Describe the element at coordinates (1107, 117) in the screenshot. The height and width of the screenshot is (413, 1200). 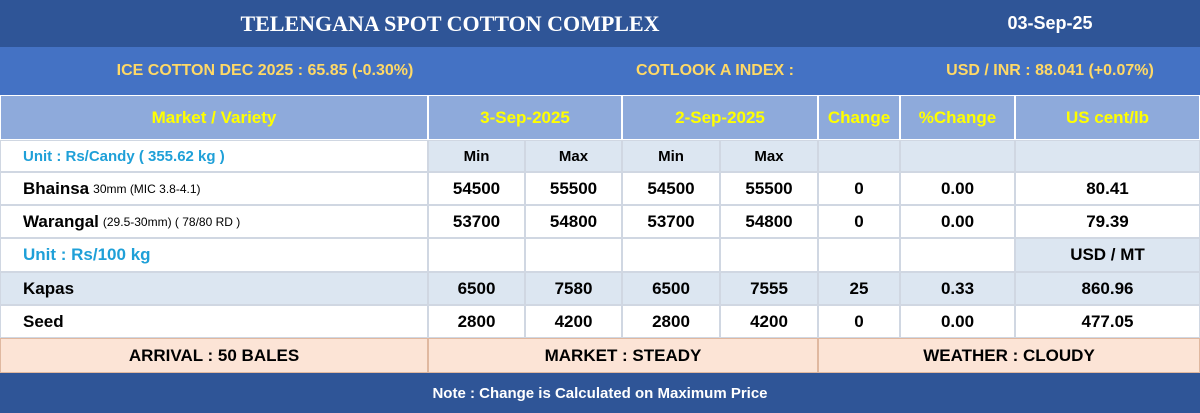
I see `column-header: US cent/lb` at that location.